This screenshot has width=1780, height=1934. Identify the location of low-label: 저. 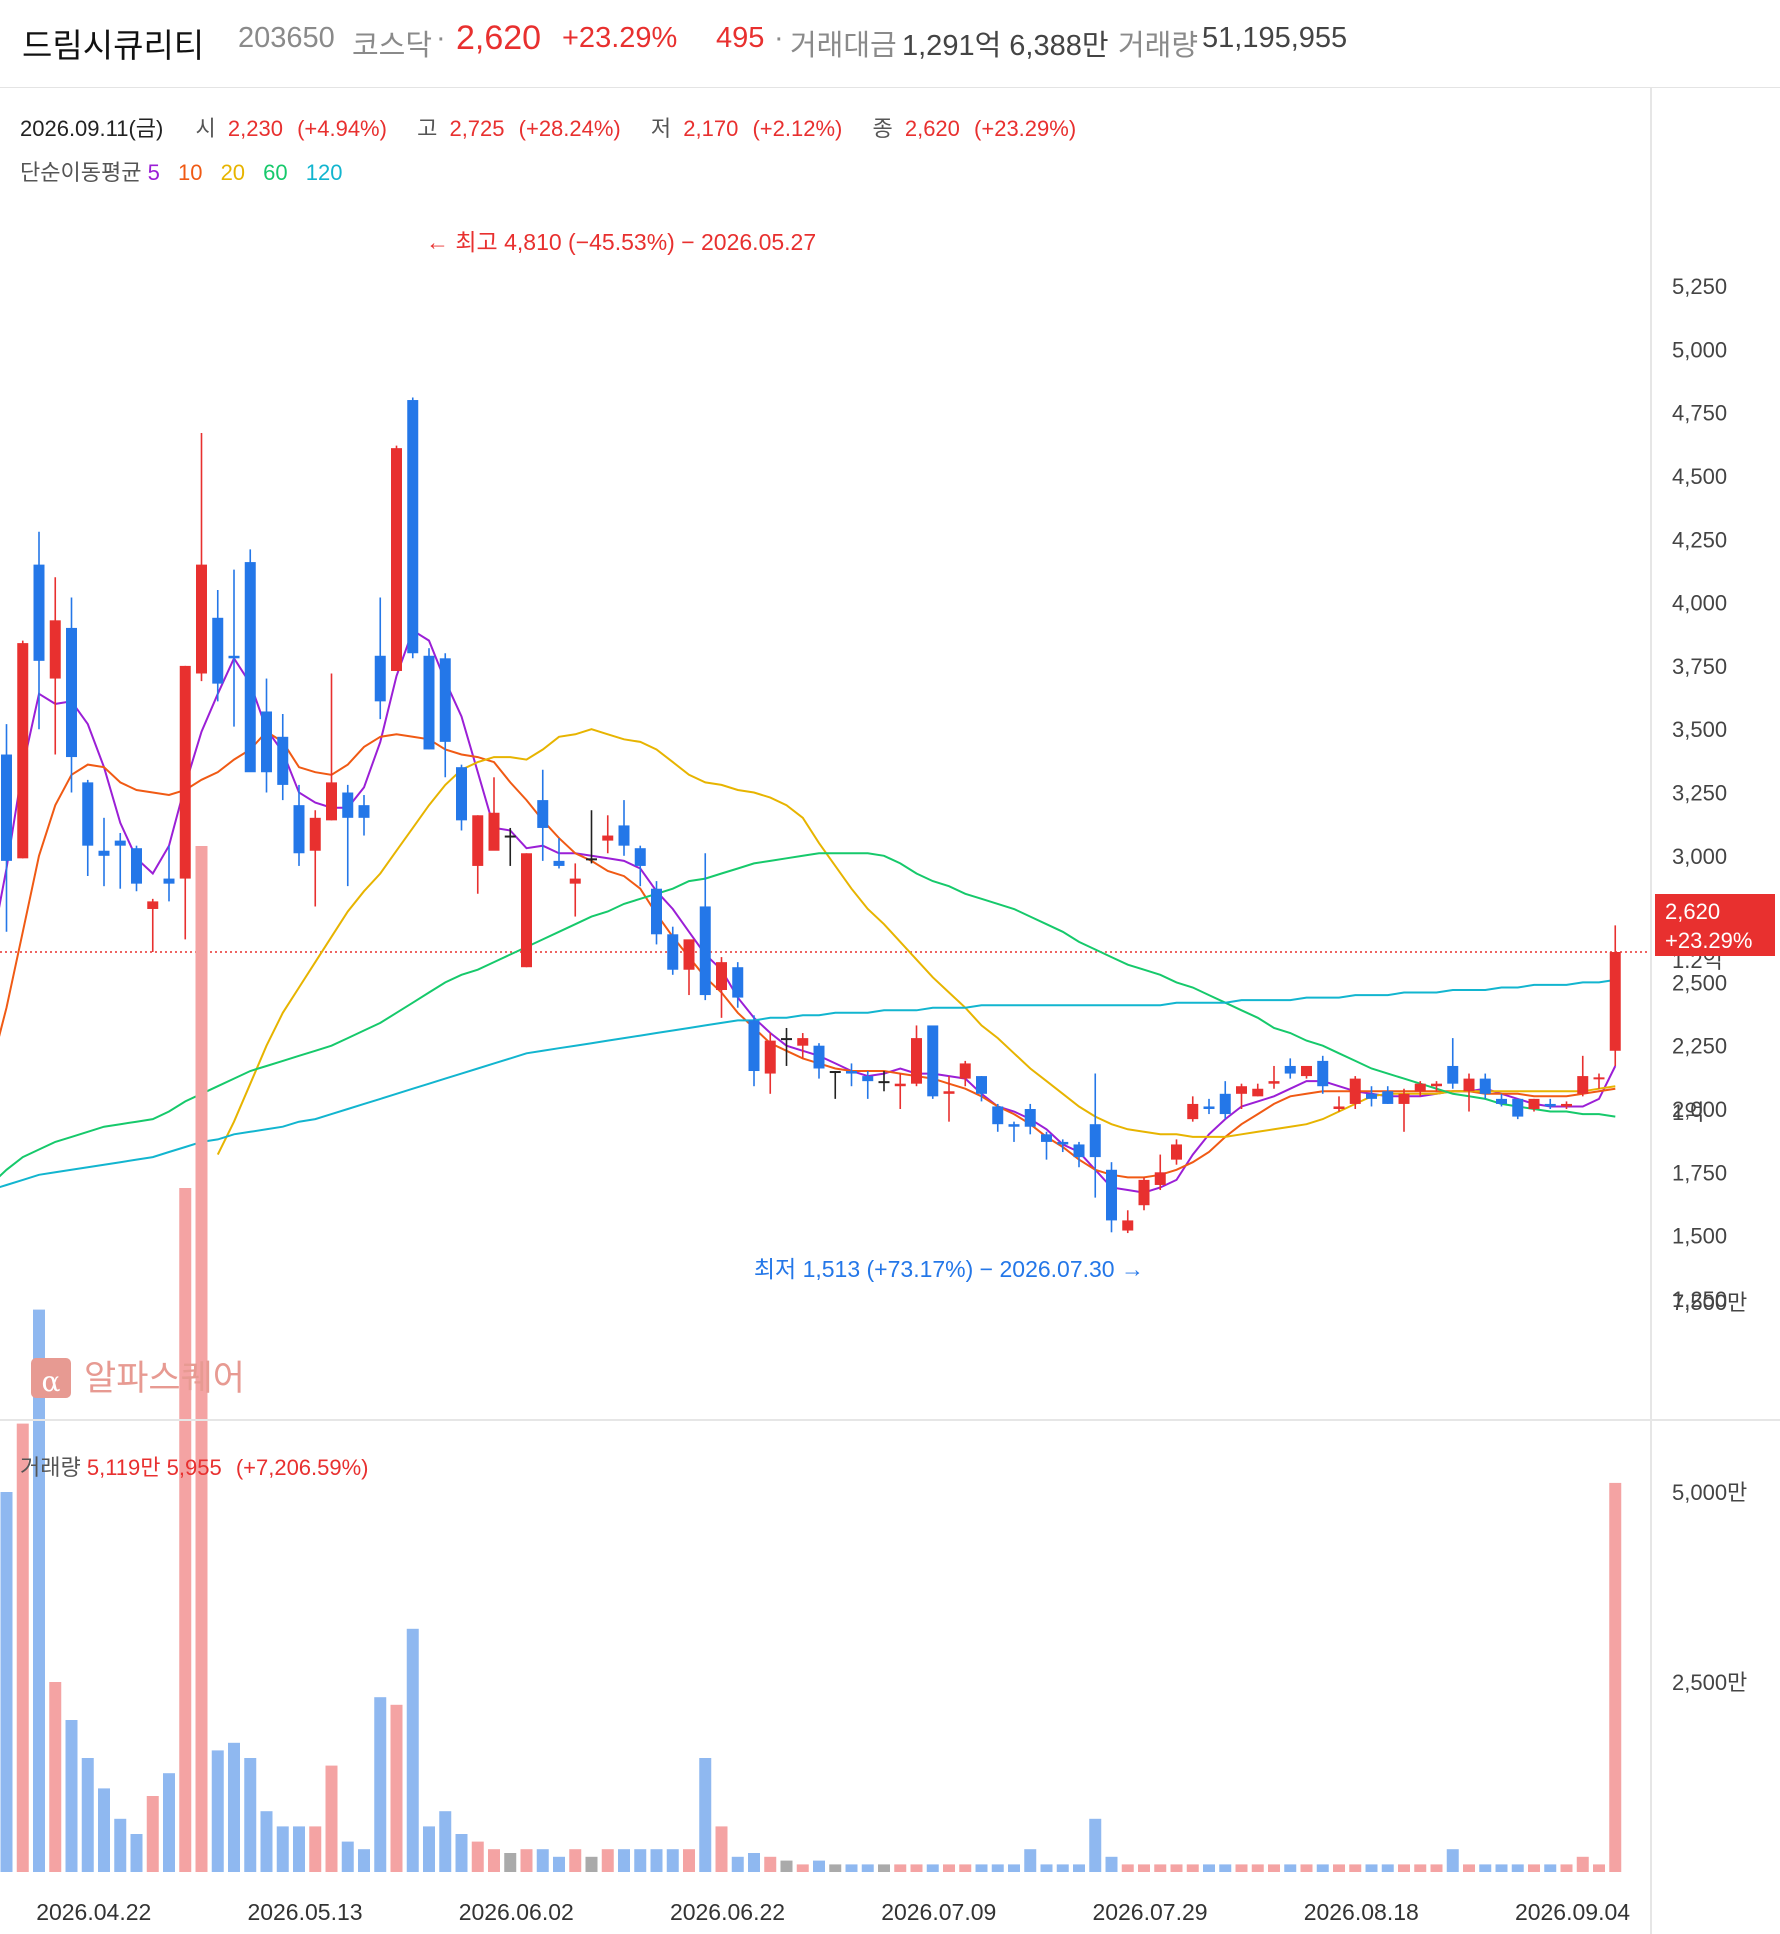
(661, 128).